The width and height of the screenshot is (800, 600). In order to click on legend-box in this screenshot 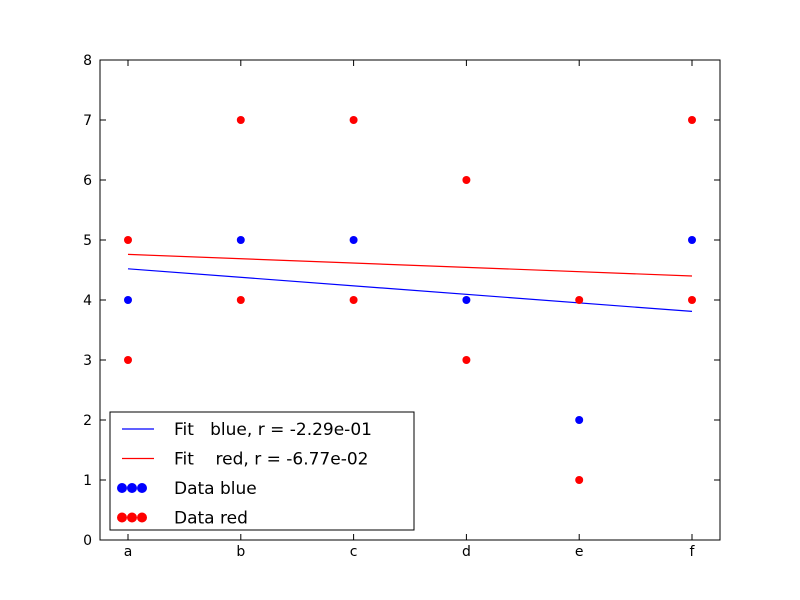, I will do `click(262, 471)`.